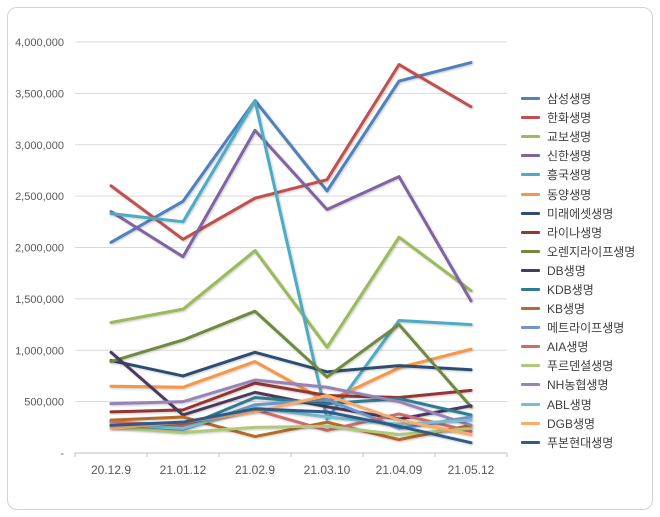 This screenshot has width=660, height=517. I want to click on y-axis-tick-label: 3,500,000, so click(39, 94).